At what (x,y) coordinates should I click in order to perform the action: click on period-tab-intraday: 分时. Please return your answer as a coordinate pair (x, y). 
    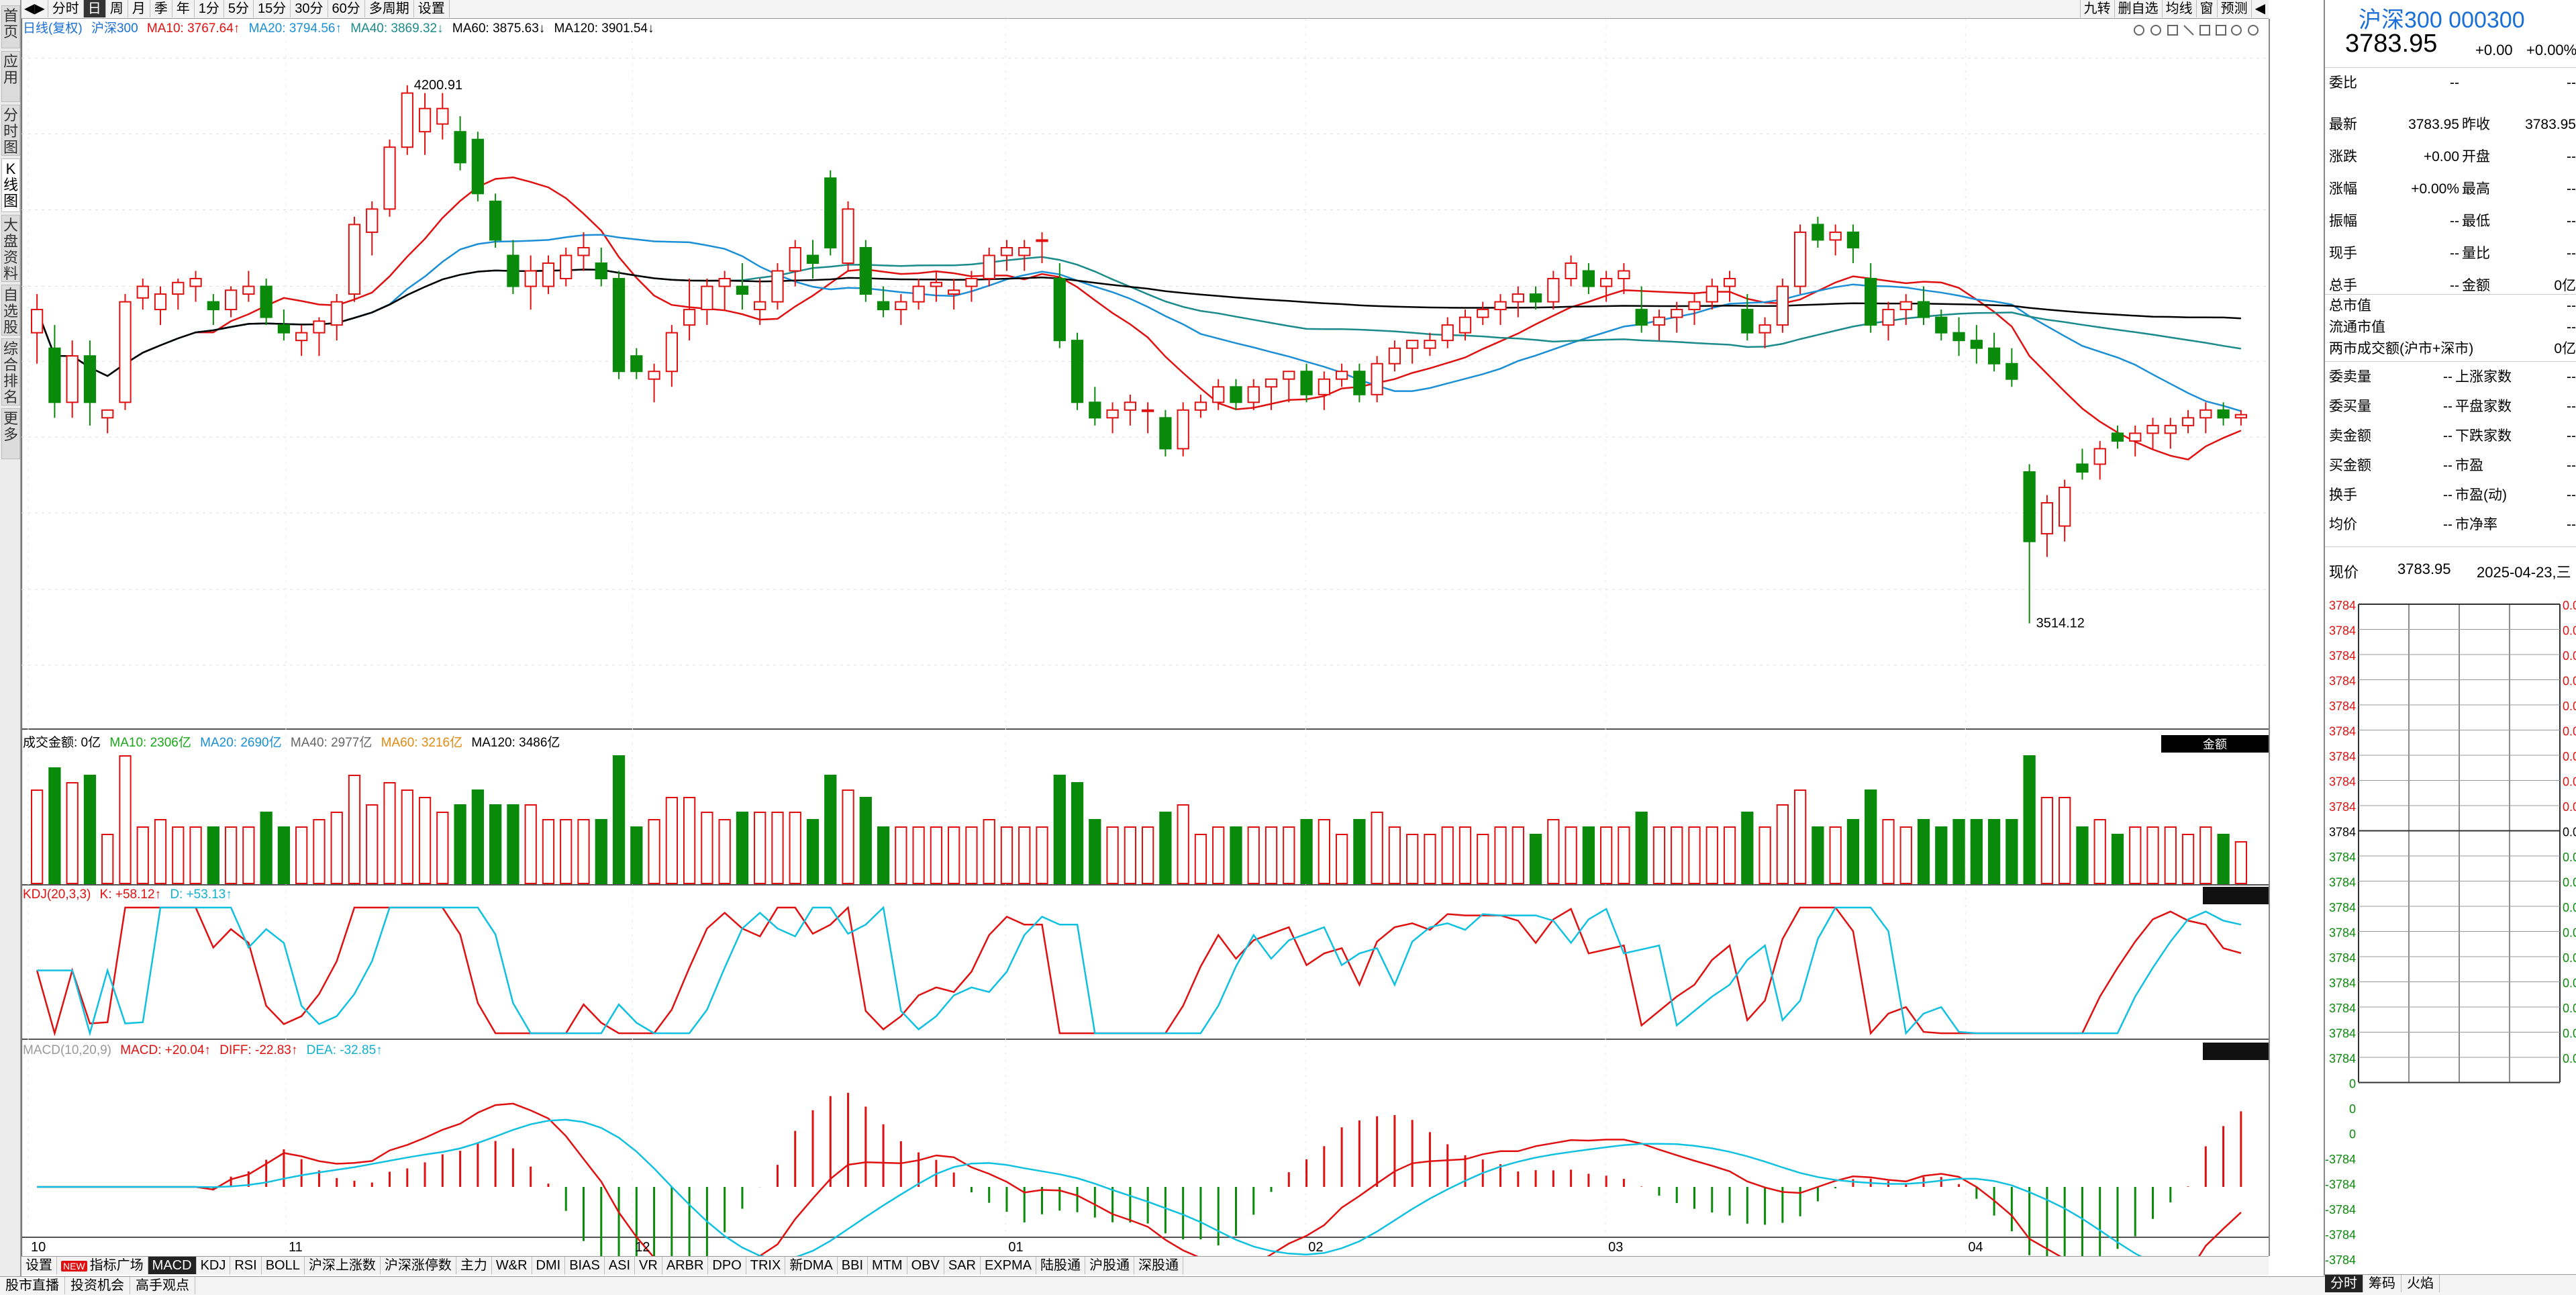
    Looking at the image, I should click on (66, 8).